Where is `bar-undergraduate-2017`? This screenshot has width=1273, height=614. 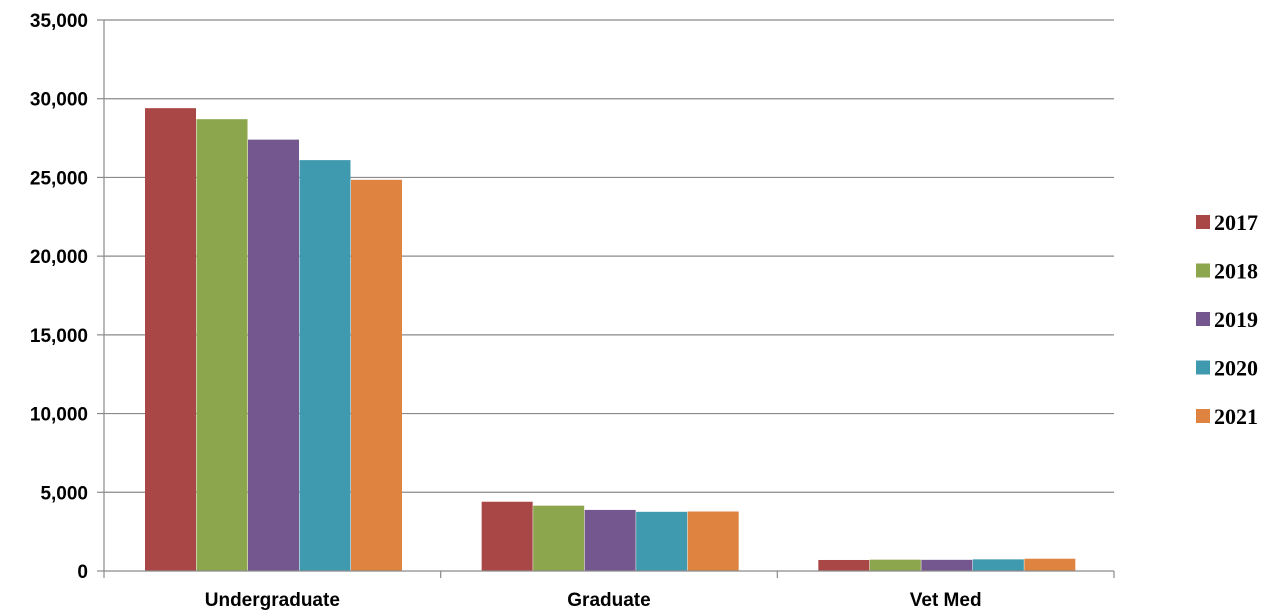 bar-undergraduate-2017 is located at coordinates (170, 339).